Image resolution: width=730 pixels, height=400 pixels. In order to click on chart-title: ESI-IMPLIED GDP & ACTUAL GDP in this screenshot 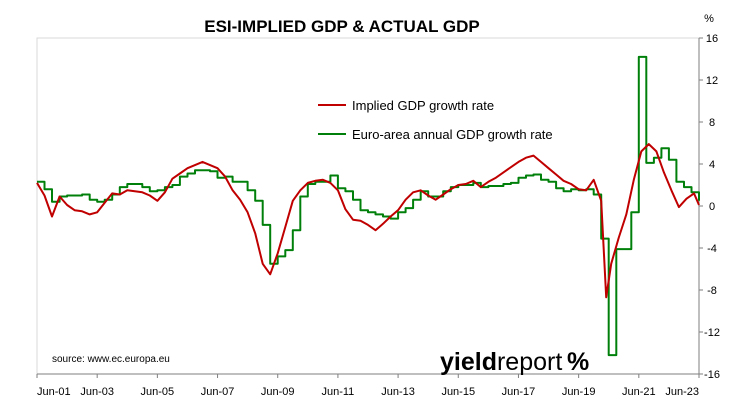, I will do `click(342, 26)`.